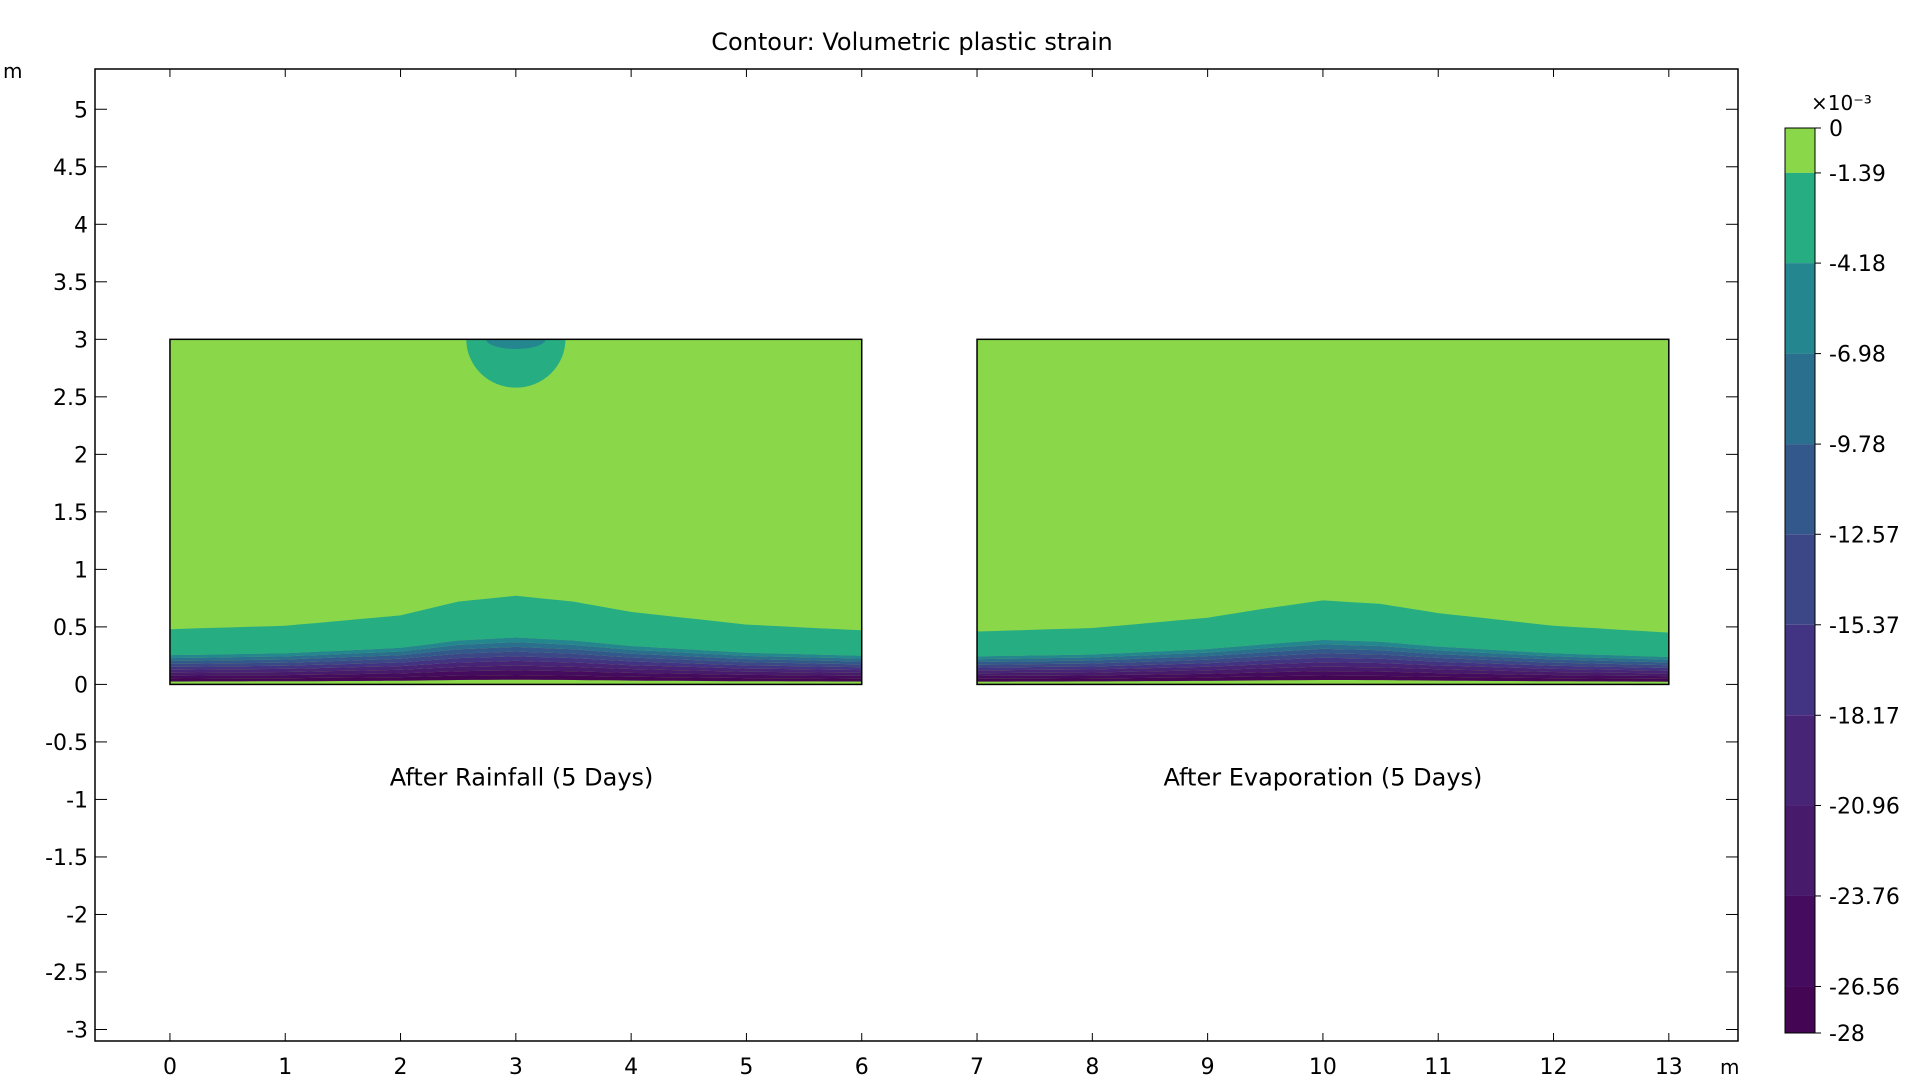 This screenshot has height=1080, width=1920. What do you see at coordinates (66, 973) in the screenshot?
I see `y-tick-label: -2.5` at bounding box center [66, 973].